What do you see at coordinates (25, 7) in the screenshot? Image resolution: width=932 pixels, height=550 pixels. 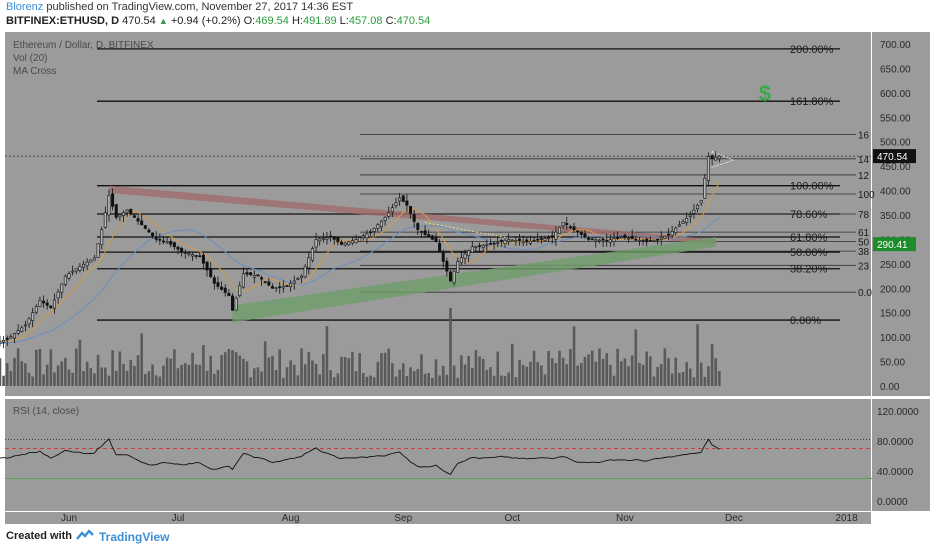 I see `author-link: Blorenz` at bounding box center [25, 7].